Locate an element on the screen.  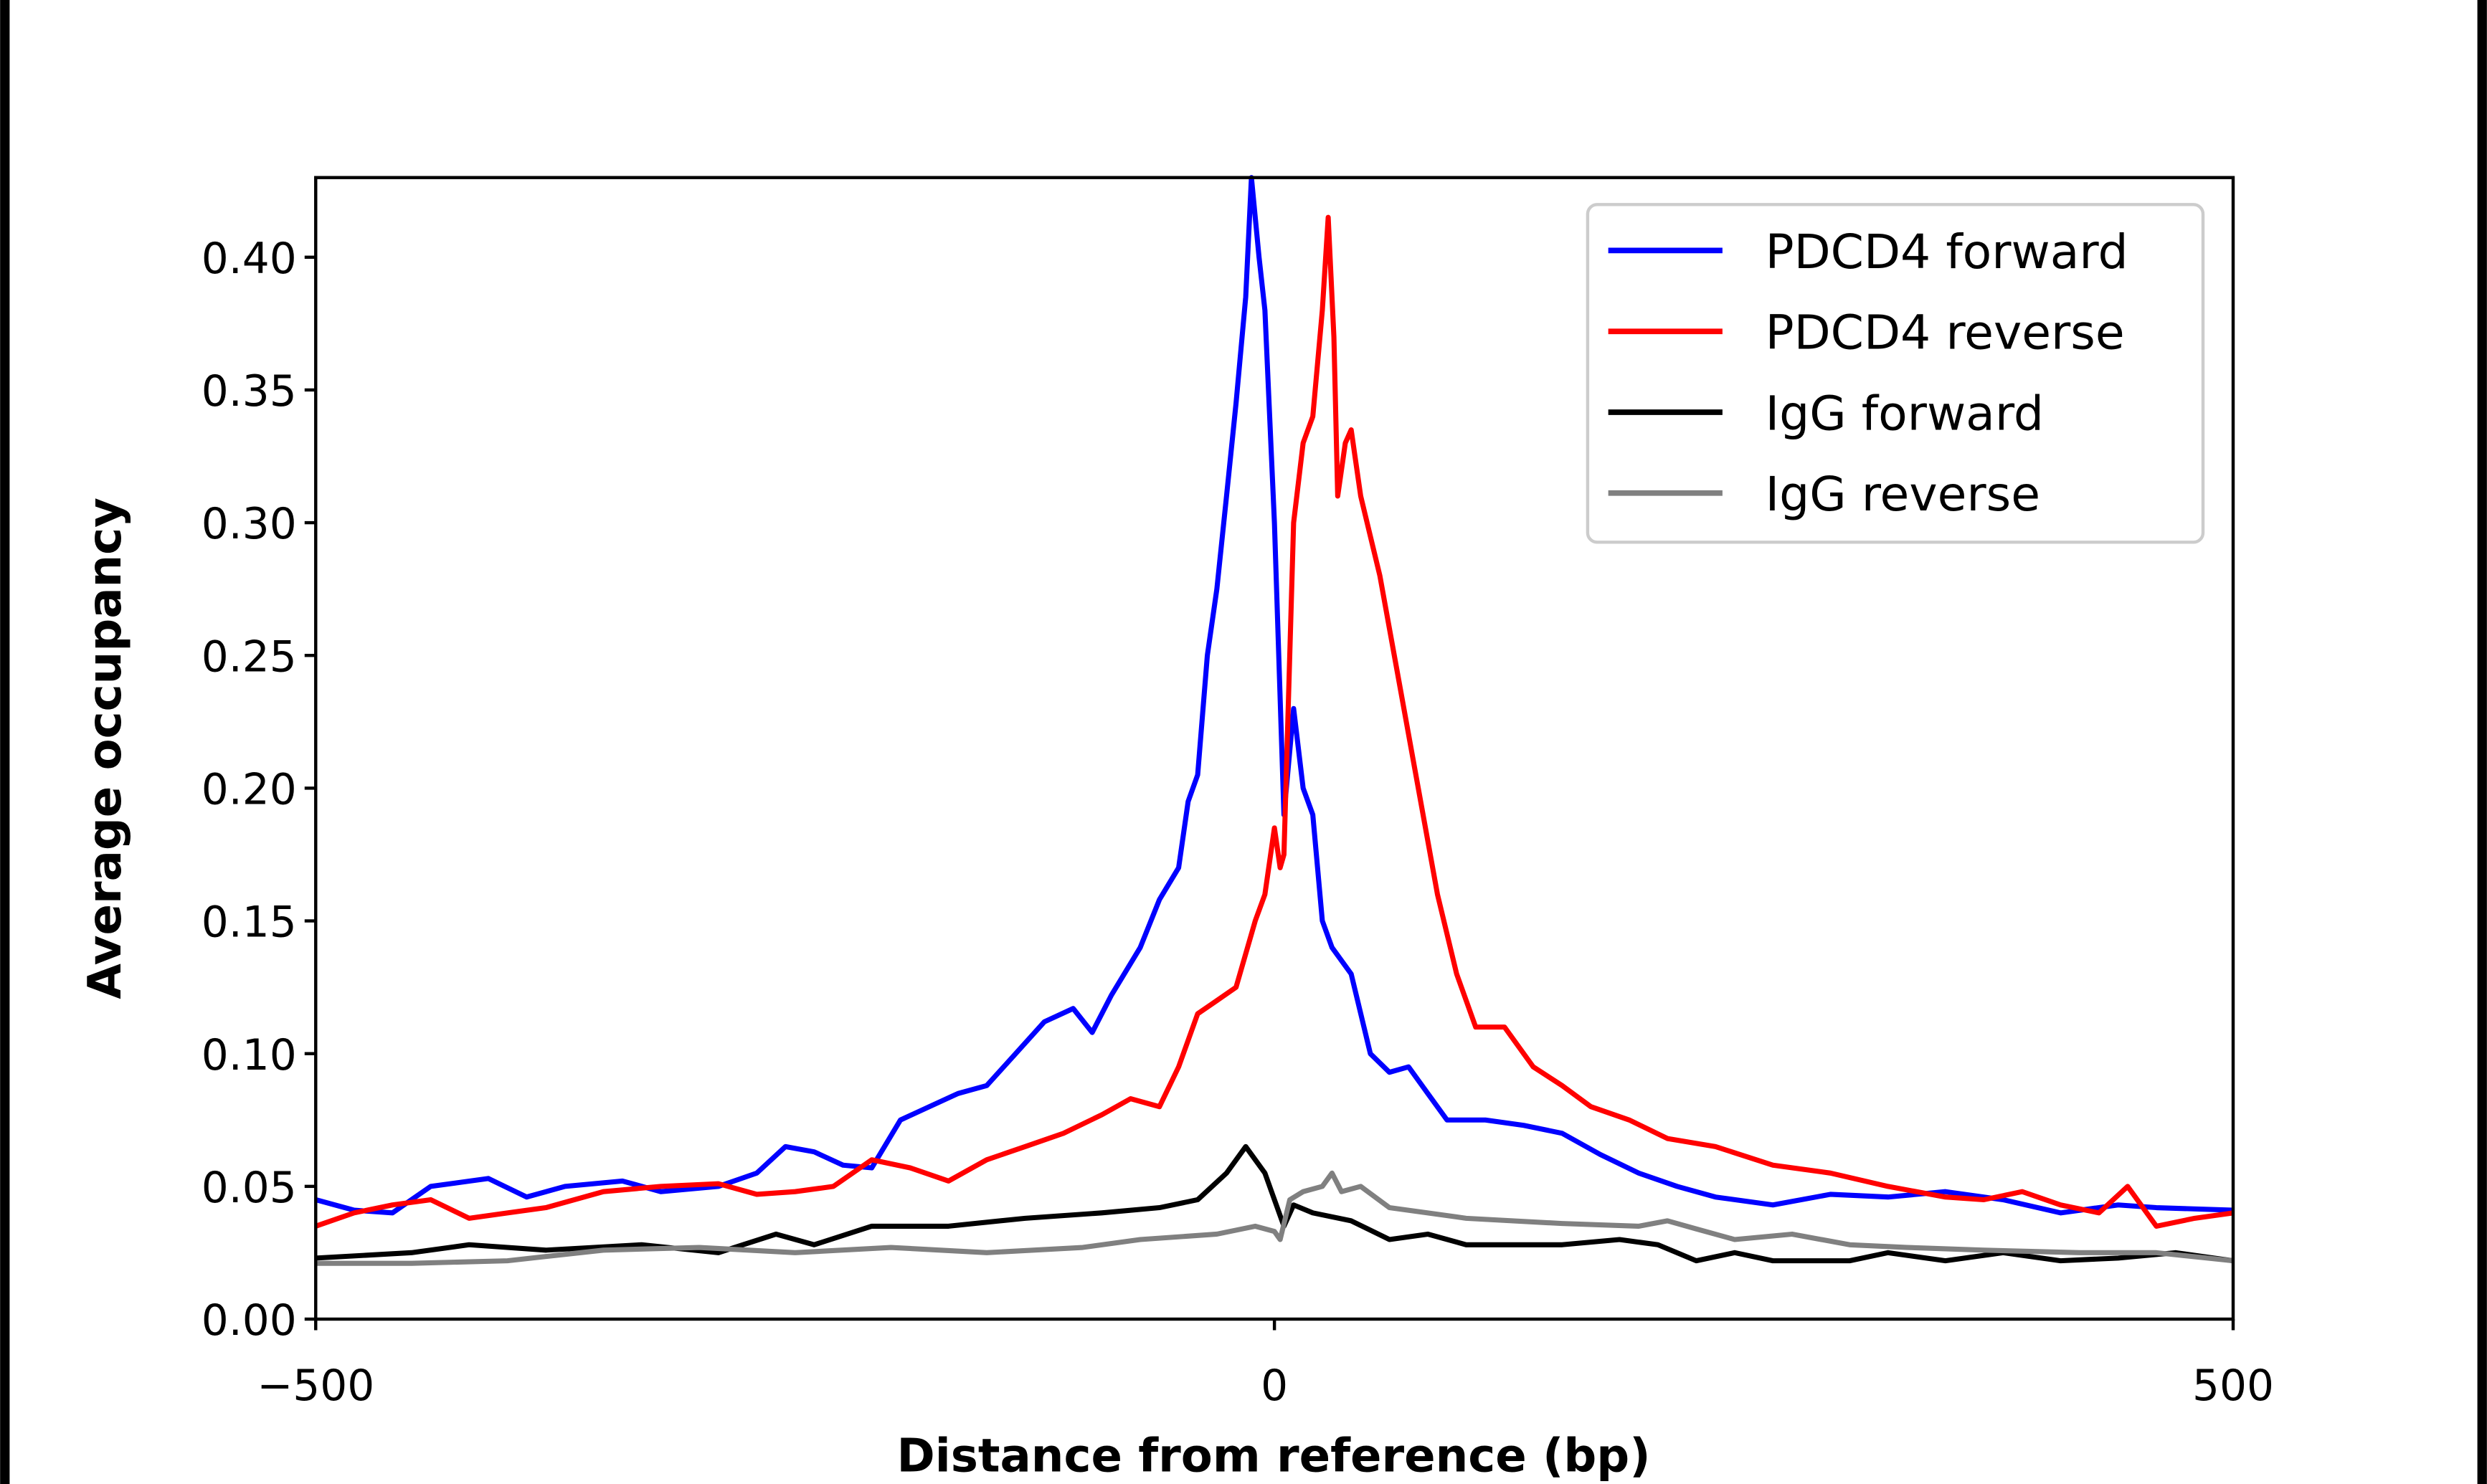
series-line-igg-reverse is located at coordinates (1275, 1218).